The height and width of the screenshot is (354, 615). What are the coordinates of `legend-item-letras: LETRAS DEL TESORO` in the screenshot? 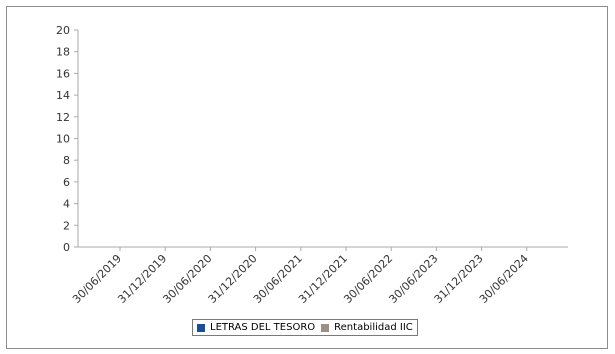 It's located at (256, 327).